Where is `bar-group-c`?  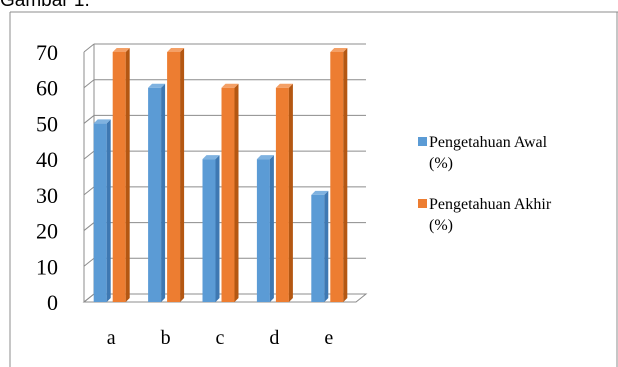 bar-group-c is located at coordinates (220, 192).